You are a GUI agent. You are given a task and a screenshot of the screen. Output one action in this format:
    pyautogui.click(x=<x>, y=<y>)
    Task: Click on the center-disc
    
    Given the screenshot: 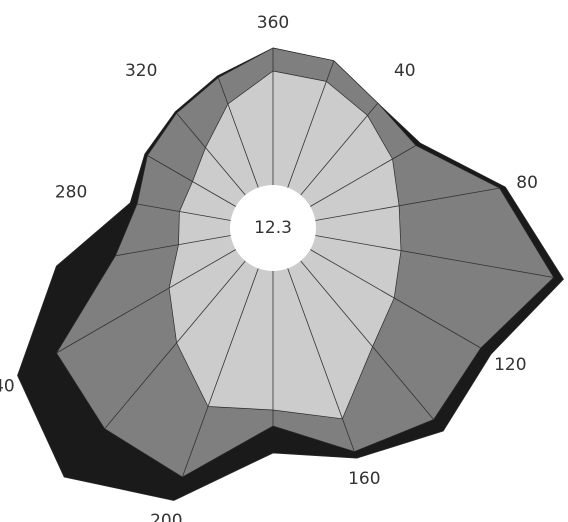 What is the action you would take?
    pyautogui.click(x=273, y=228)
    